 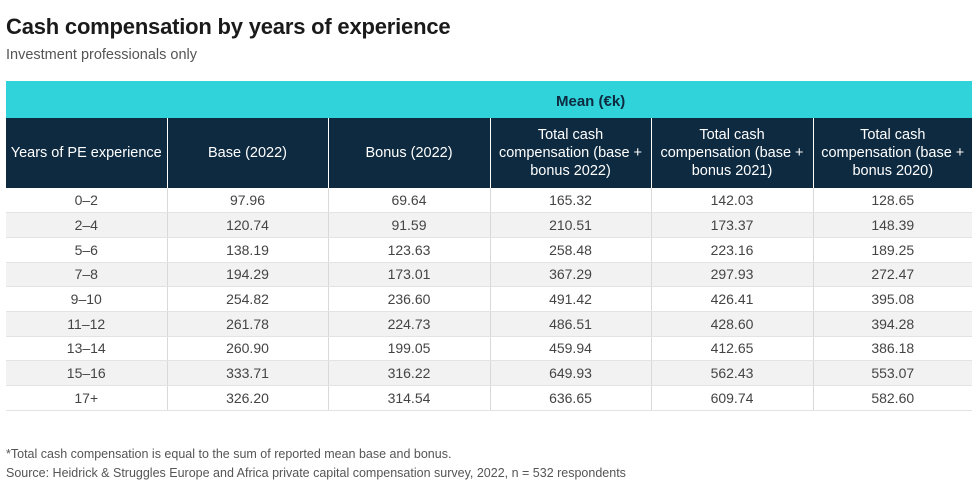 I want to click on table-row: 9–10 254.82 236.60 491.42 426.41 395.08, so click(x=489, y=299).